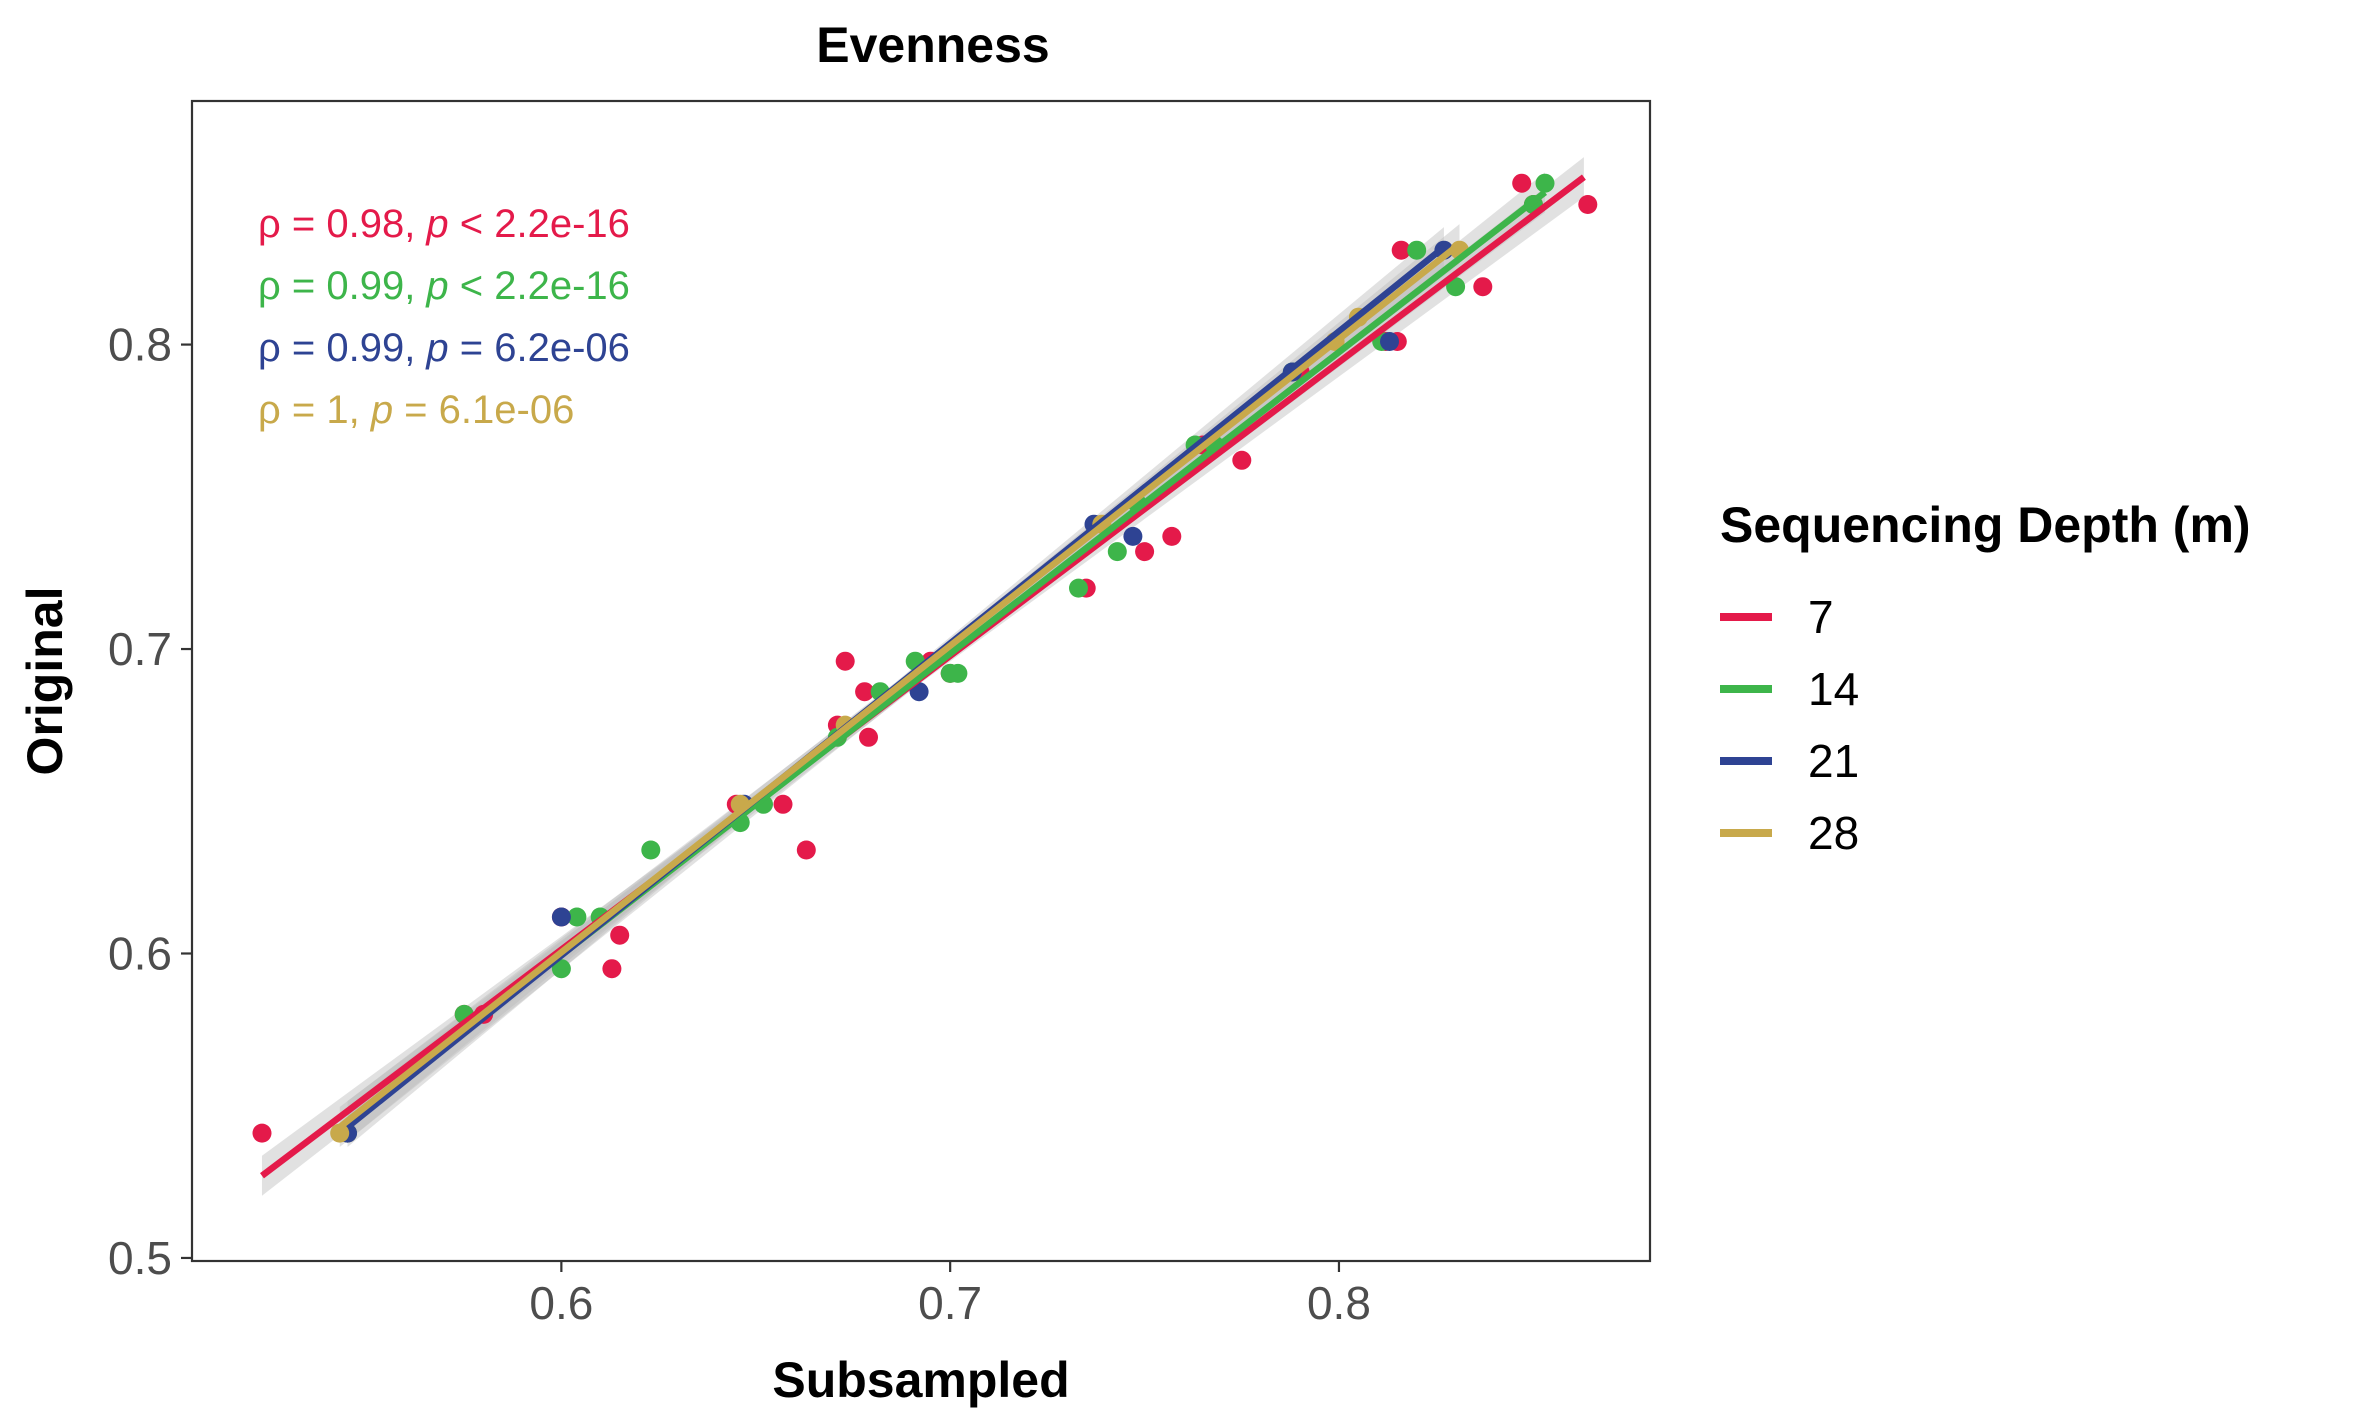 Image resolution: width=2362 pixels, height=1417 pixels. What do you see at coordinates (140, 345) in the screenshot?
I see `y-tick-label: 0.8` at bounding box center [140, 345].